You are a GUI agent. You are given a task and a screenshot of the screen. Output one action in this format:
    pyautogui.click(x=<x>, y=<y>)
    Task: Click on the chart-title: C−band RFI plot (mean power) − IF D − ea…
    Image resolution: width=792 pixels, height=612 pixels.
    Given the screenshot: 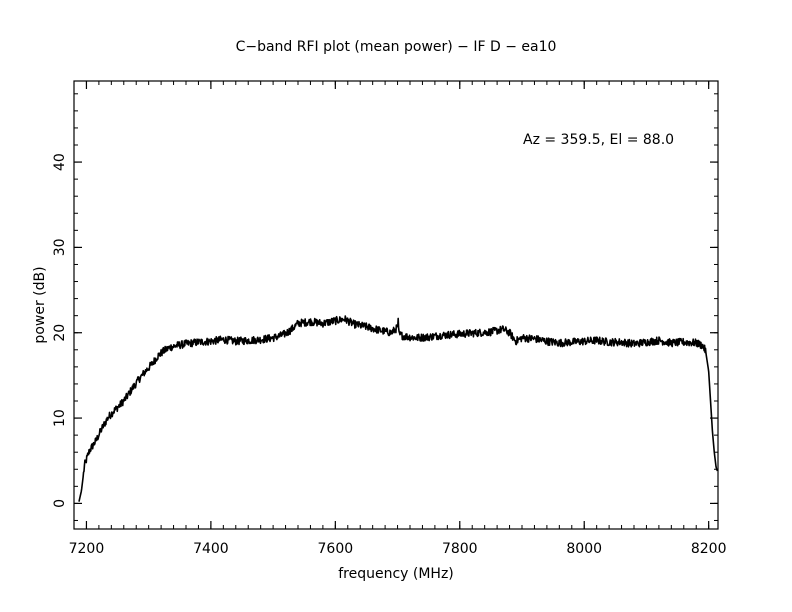 What is the action you would take?
    pyautogui.click(x=396, y=47)
    